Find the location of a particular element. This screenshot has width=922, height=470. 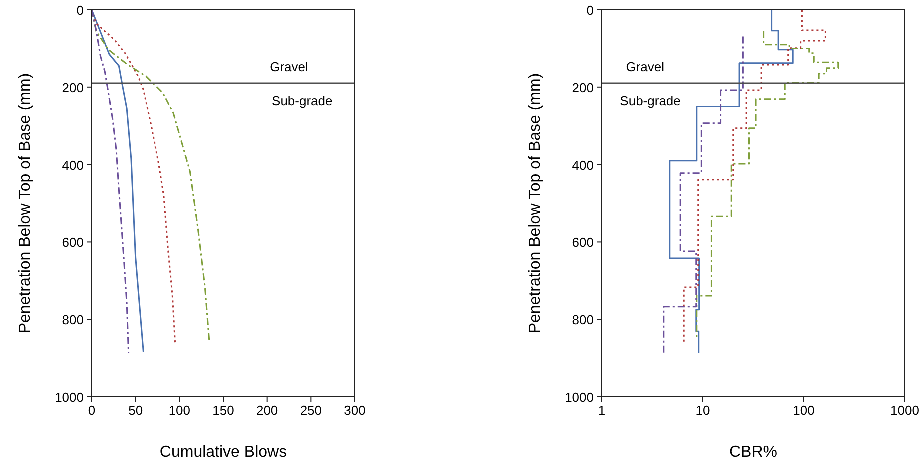

x-tick-label: 1000 is located at coordinates (905, 410).